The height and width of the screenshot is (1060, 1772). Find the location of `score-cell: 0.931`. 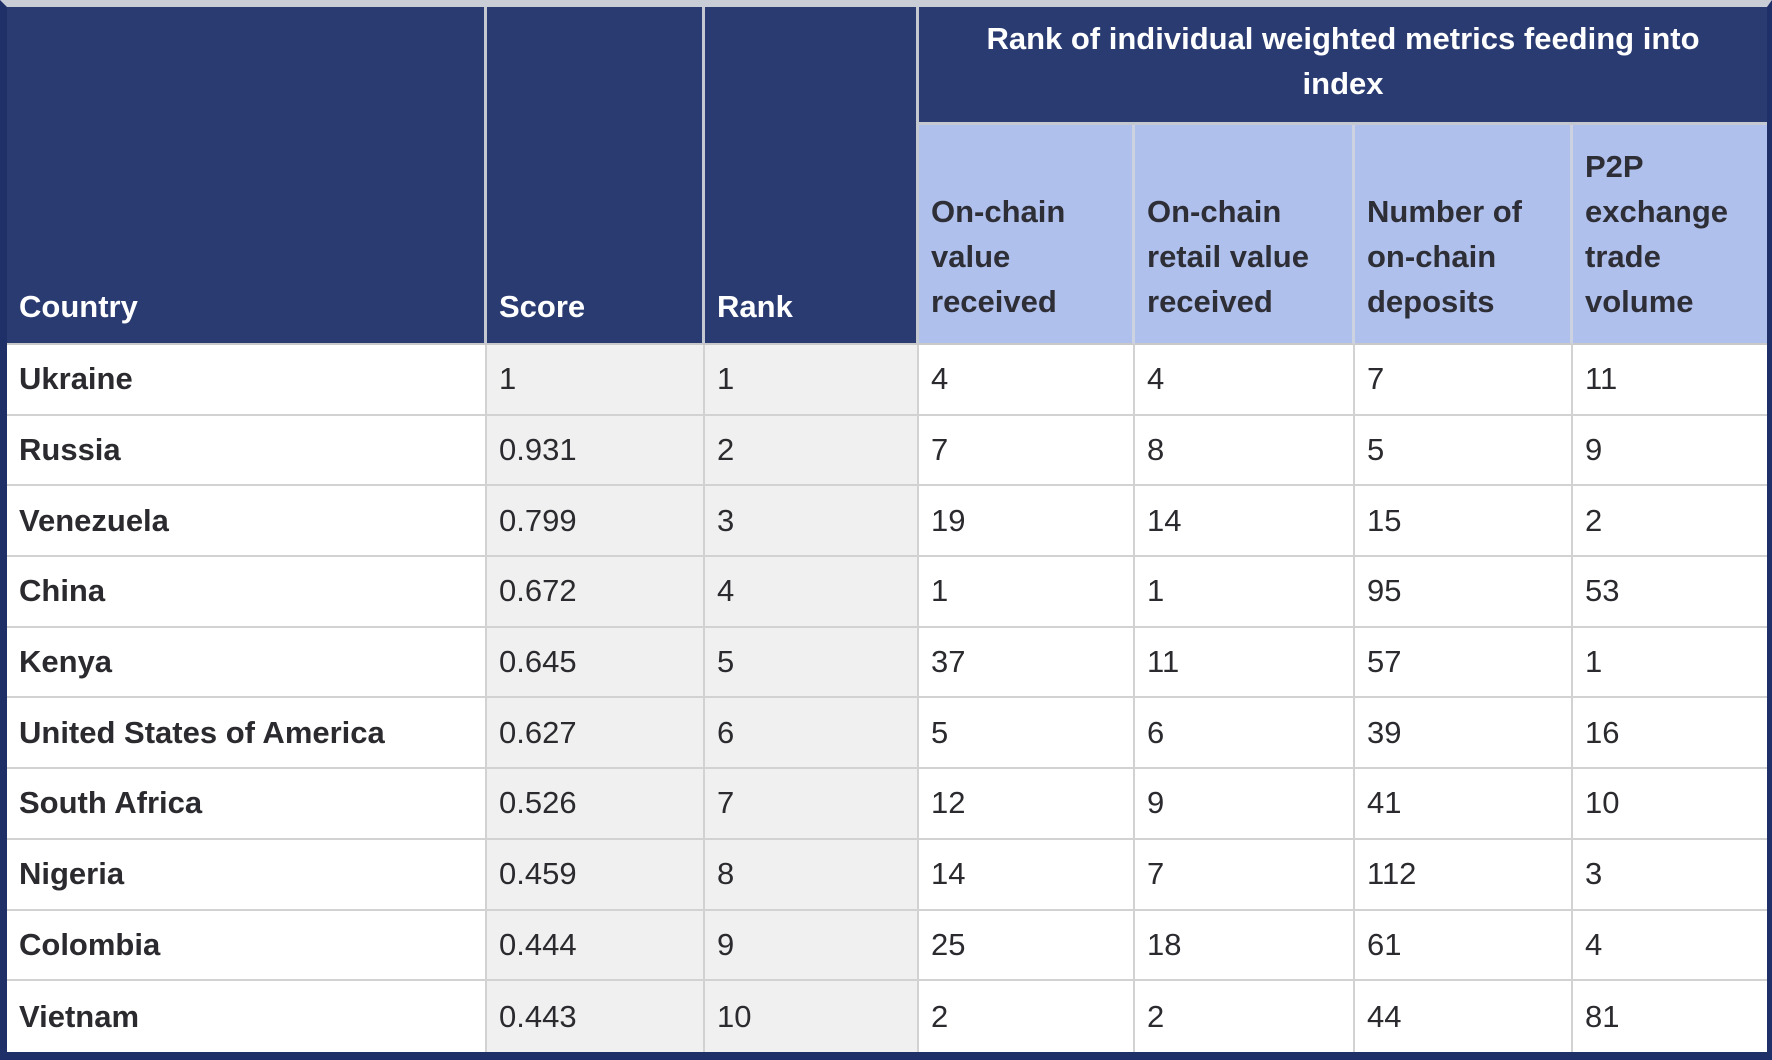

score-cell: 0.931 is located at coordinates (596, 451).